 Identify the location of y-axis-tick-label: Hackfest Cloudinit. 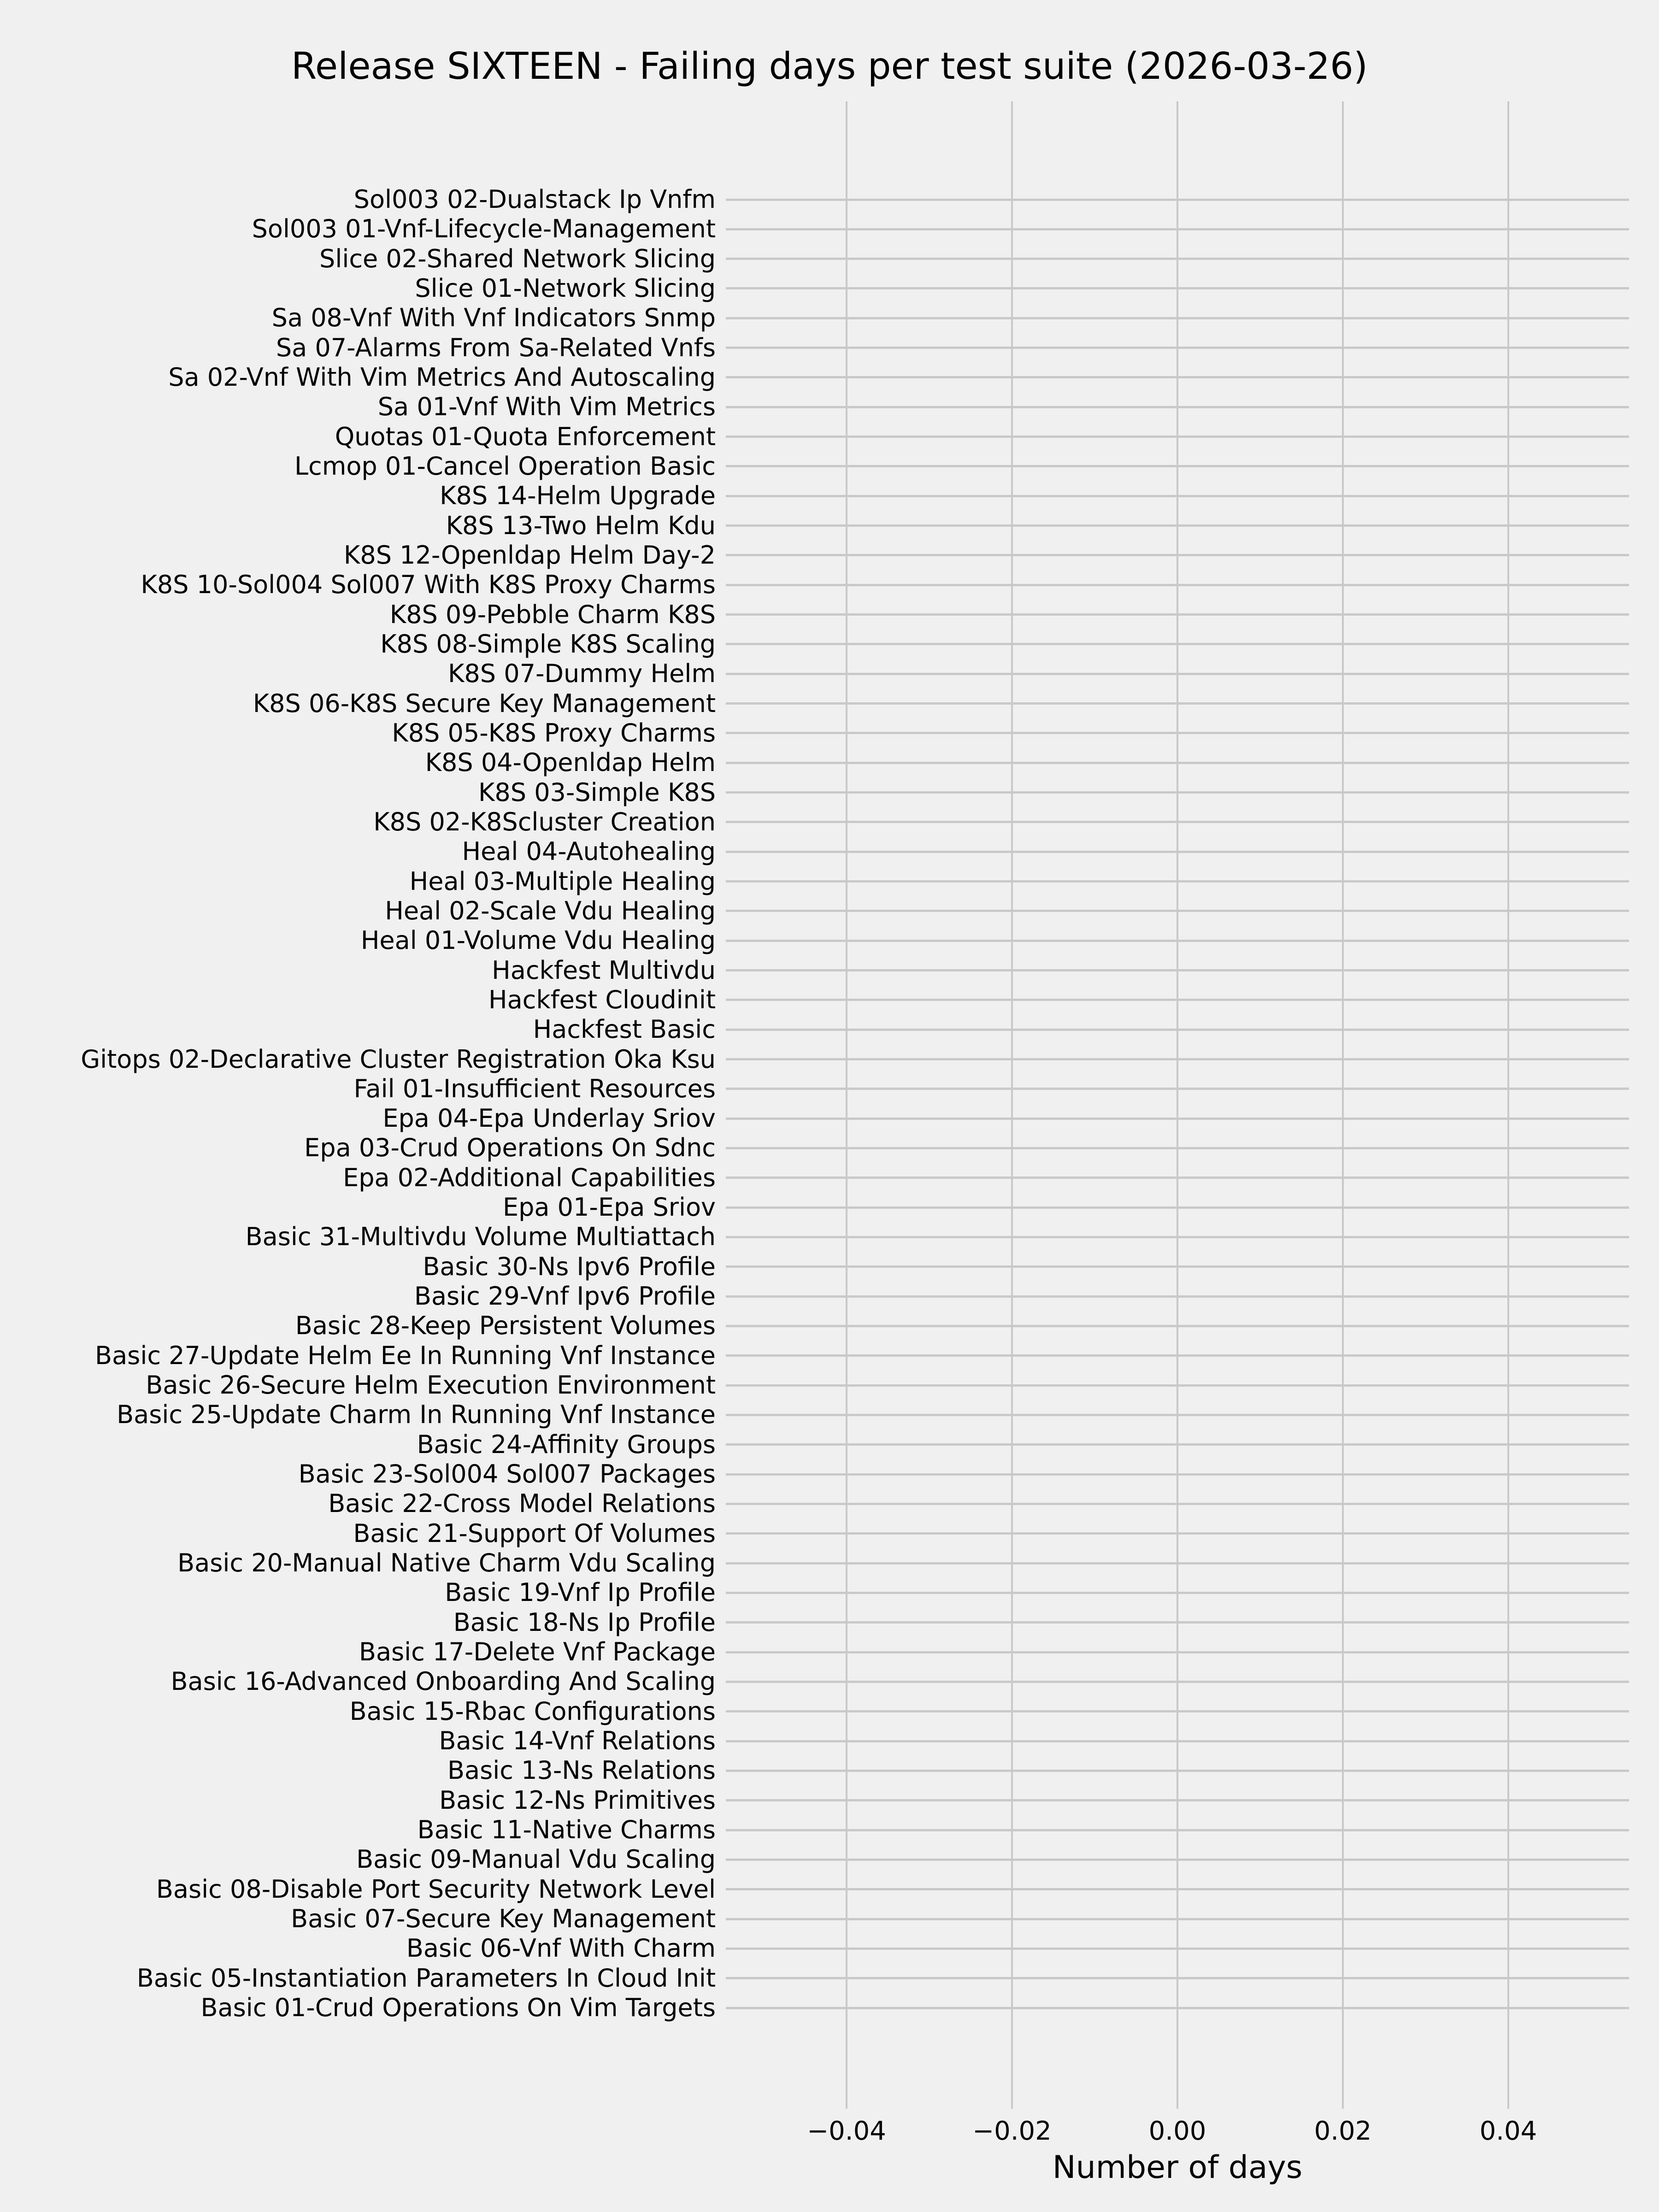
(602, 999).